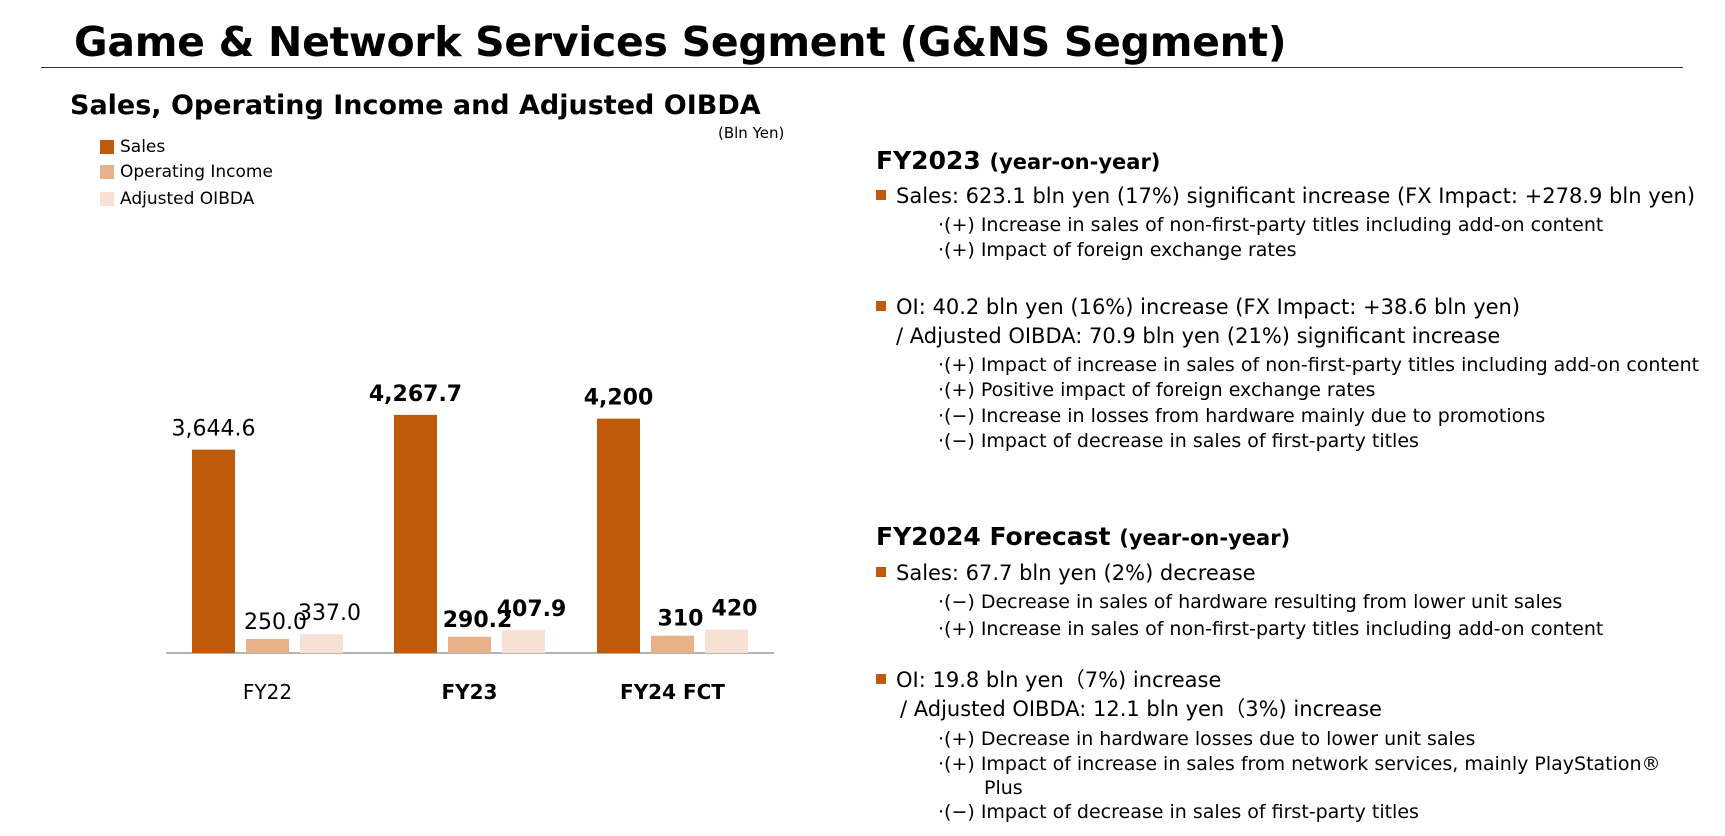 Image resolution: width=1725 pixels, height=836 pixels. I want to click on bar-sales-fy24-fct, so click(618, 535).